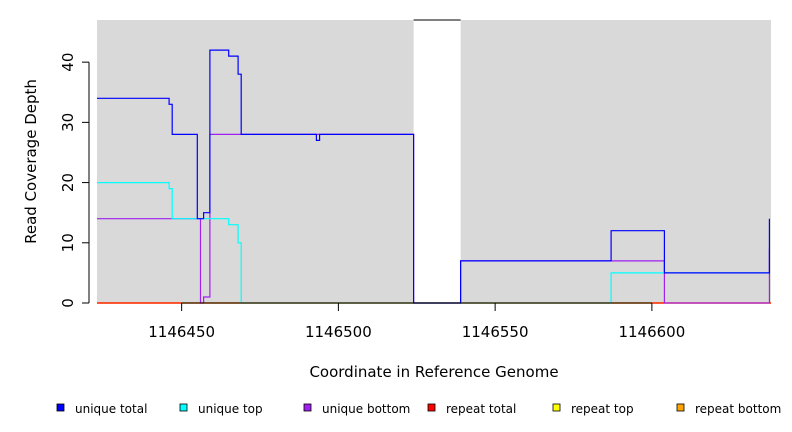 Image resolution: width=792 pixels, height=432 pixels. Describe the element at coordinates (230, 409) in the screenshot. I see `legend-label-unique-top: unique top` at that location.